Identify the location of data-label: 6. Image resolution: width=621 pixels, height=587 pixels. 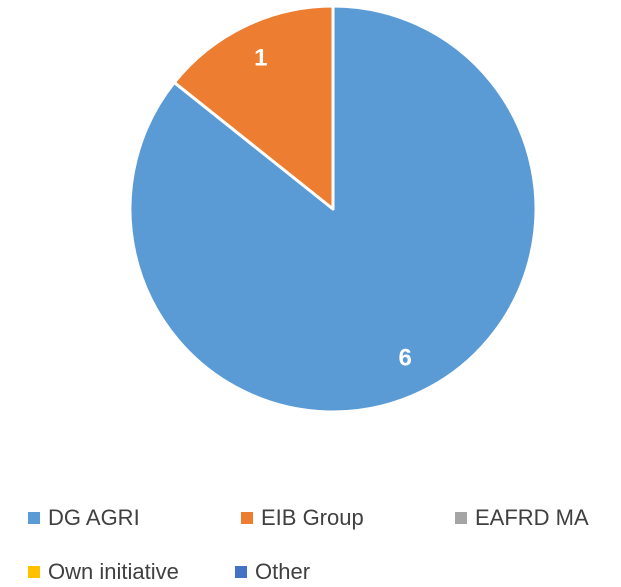
(405, 357).